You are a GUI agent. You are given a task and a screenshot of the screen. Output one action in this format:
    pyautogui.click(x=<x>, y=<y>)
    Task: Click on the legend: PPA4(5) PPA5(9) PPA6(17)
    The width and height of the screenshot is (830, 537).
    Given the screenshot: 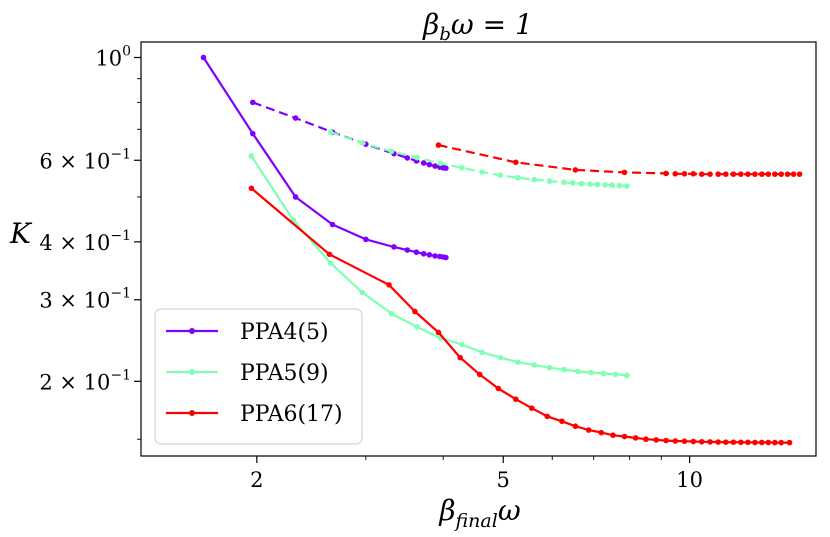 What is the action you would take?
    pyautogui.click(x=258, y=376)
    